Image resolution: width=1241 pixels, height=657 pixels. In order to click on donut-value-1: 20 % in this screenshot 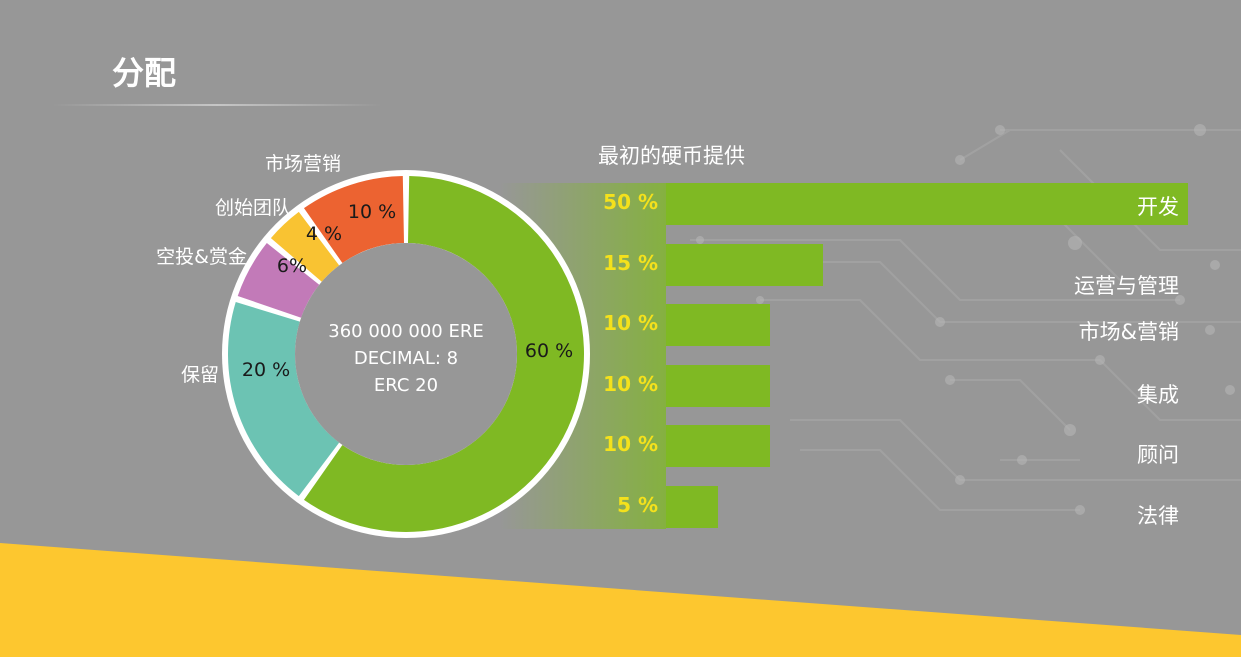, I will do `click(266, 370)`.